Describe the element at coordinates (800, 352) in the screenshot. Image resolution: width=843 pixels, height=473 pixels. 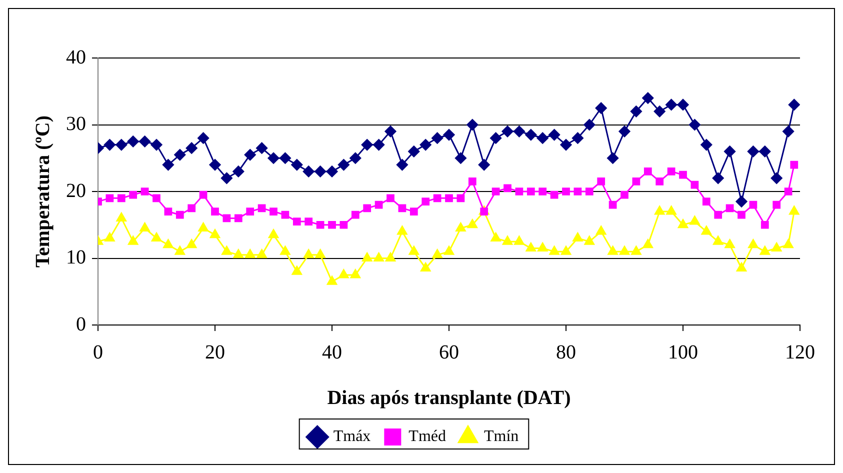
I see `x-tick-label: 120` at that location.